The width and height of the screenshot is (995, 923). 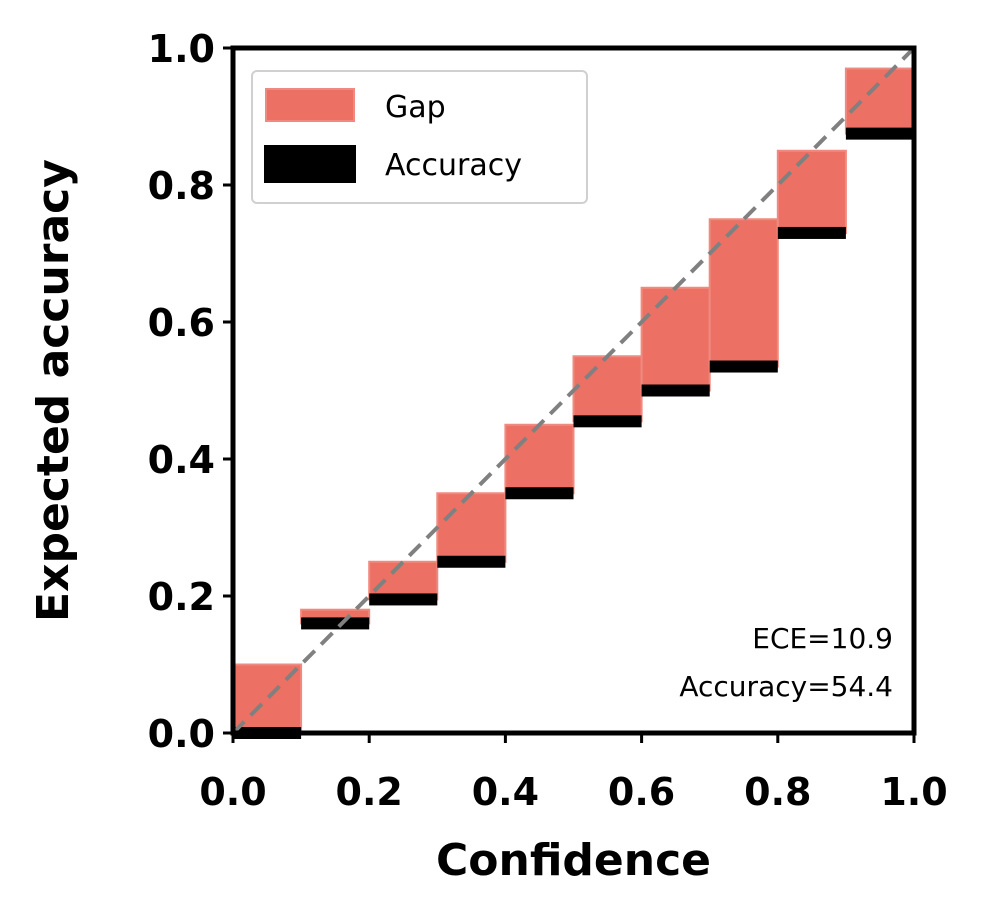 I want to click on x-tick-label-3: 0.6, so click(x=641, y=792).